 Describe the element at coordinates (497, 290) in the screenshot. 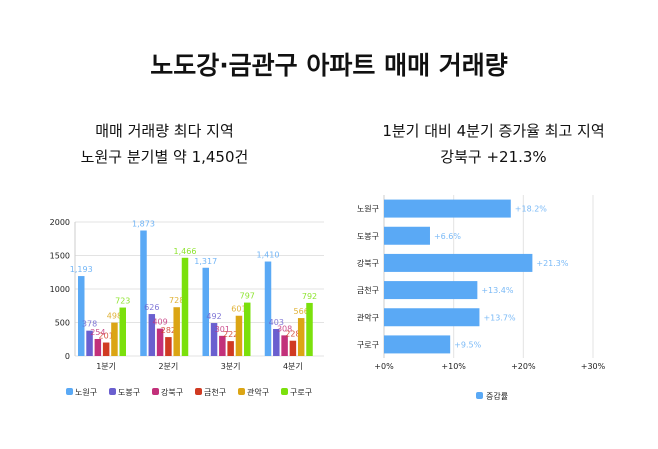

I see `data-label: +13.4%` at that location.